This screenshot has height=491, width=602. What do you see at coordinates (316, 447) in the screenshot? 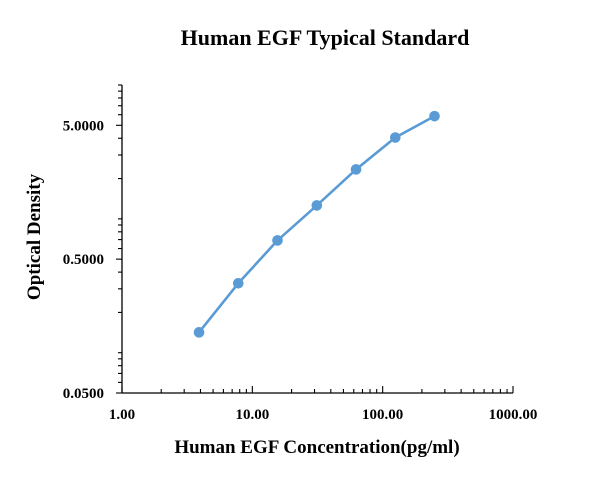
I see `x-axis-label: Human EGF Concentration(pg/ml)` at bounding box center [316, 447].